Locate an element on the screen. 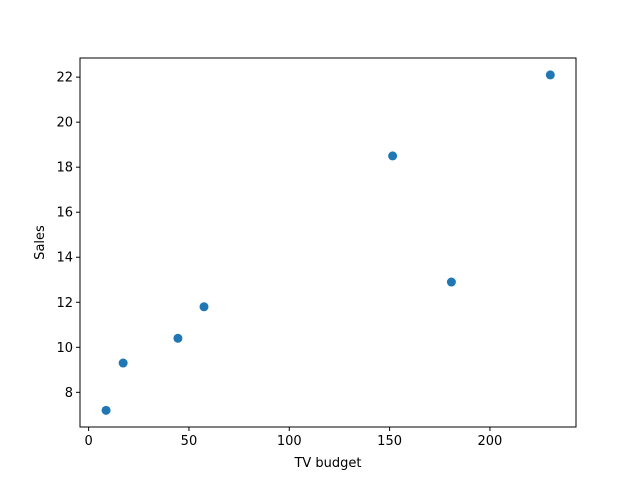  y-tick-label: 10 is located at coordinates (64, 348).